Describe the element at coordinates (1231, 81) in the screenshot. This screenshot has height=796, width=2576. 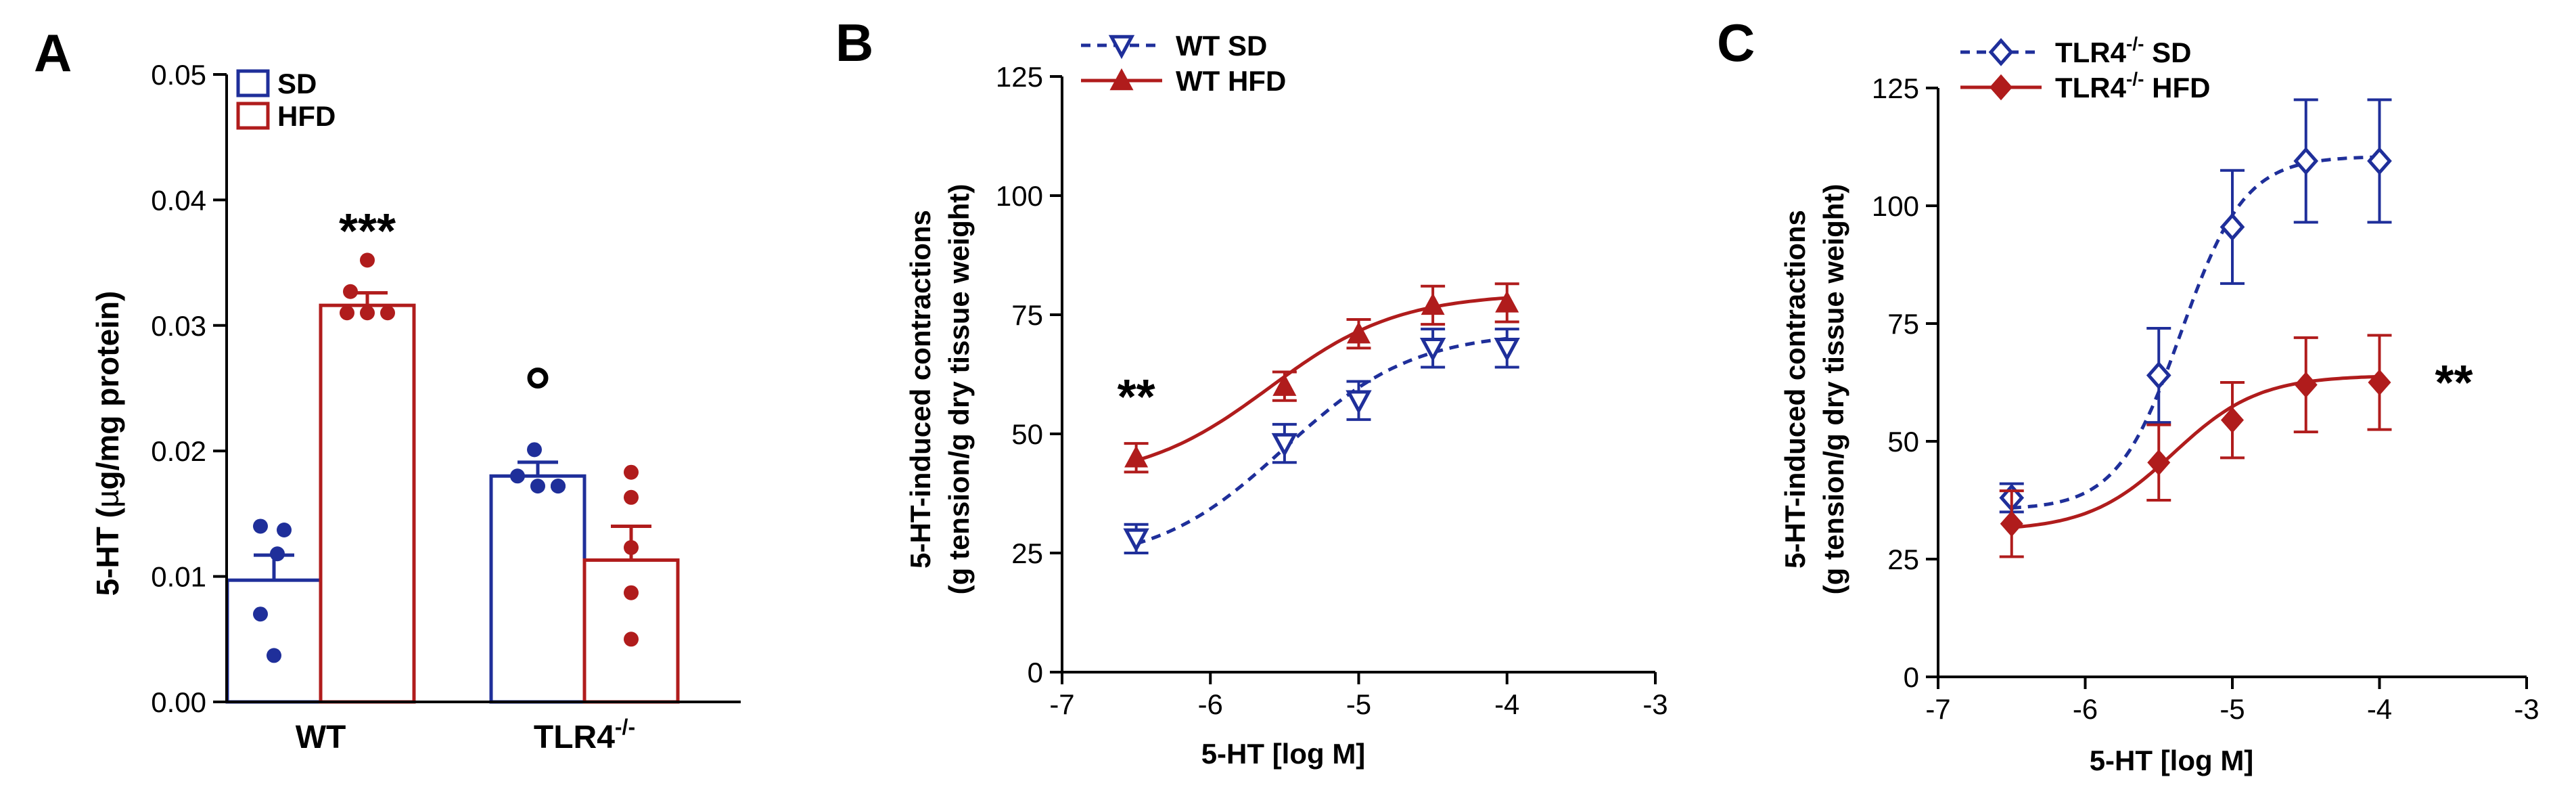
I see `legend-label: WT HFD` at that location.